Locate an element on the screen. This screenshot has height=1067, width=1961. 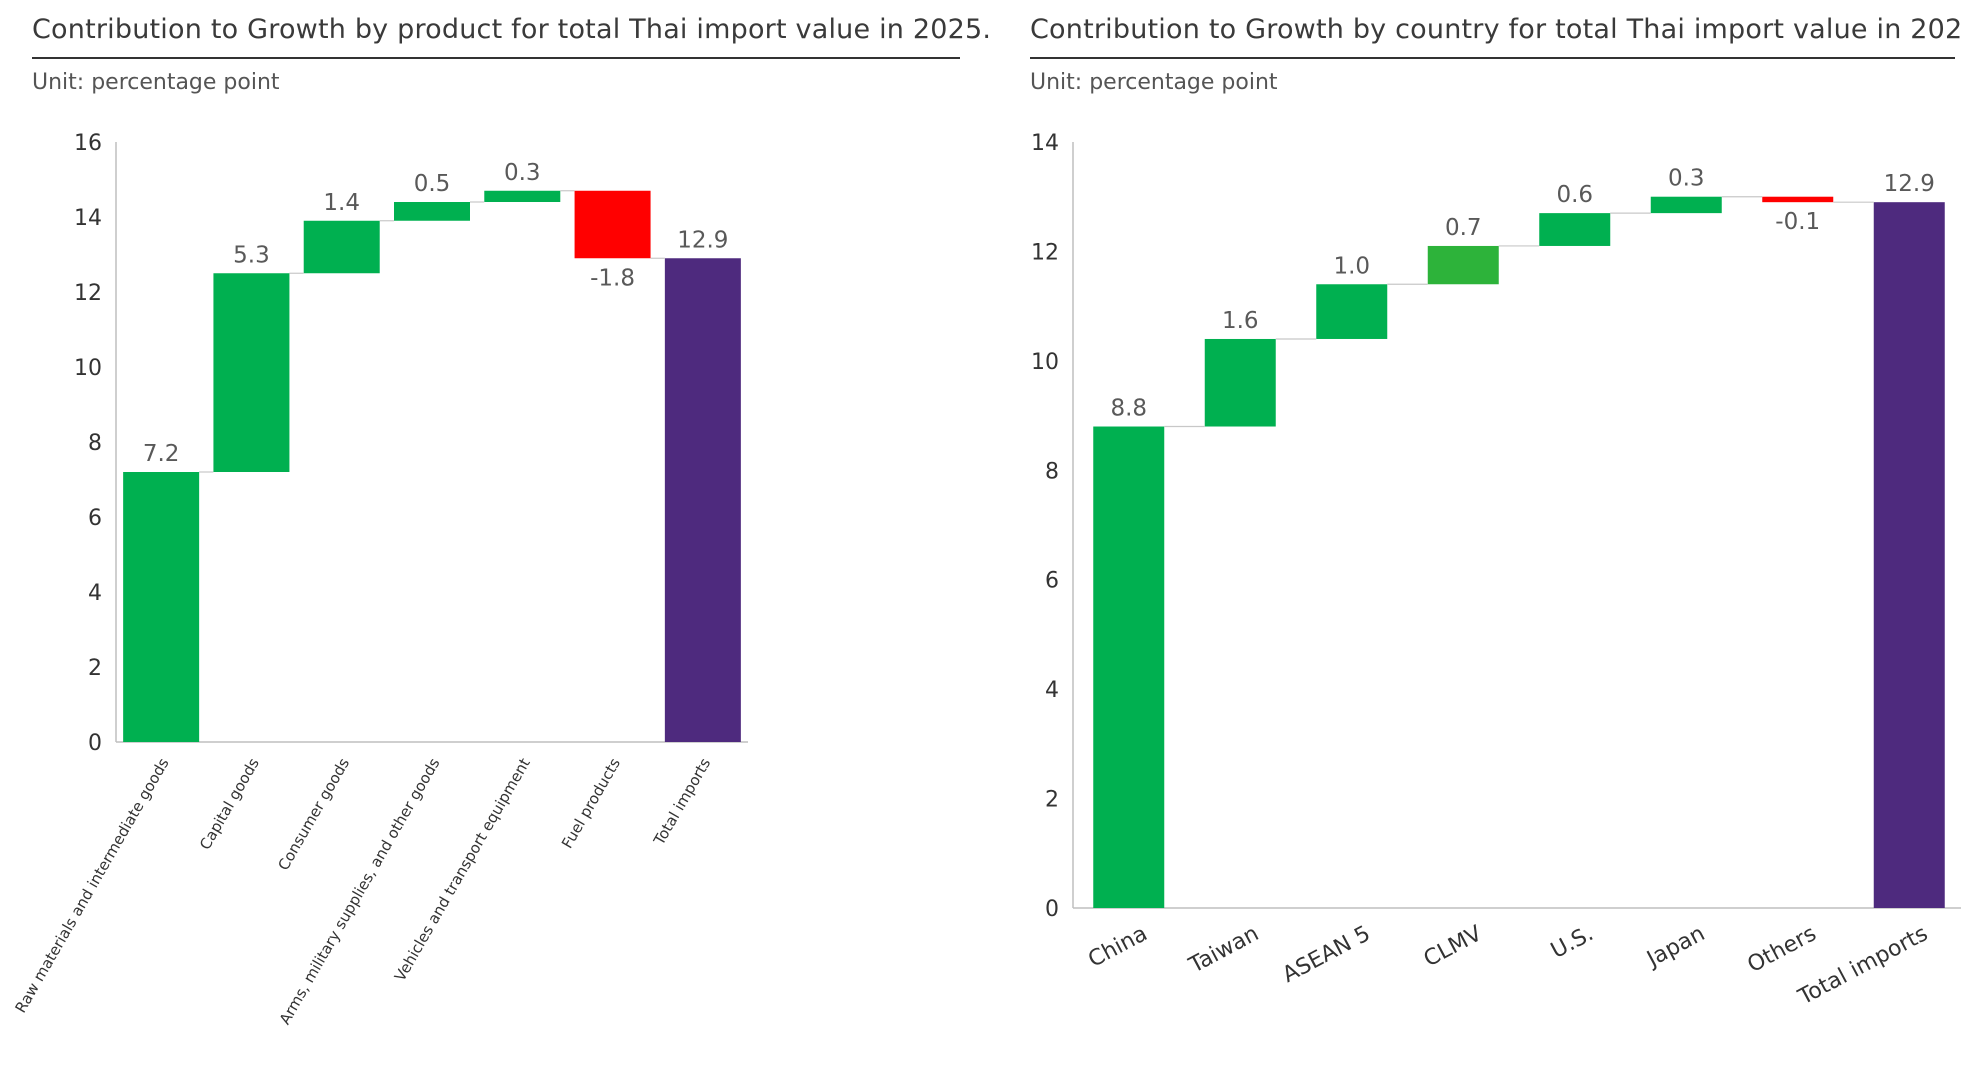
country-title-rule is located at coordinates (1492, 58).